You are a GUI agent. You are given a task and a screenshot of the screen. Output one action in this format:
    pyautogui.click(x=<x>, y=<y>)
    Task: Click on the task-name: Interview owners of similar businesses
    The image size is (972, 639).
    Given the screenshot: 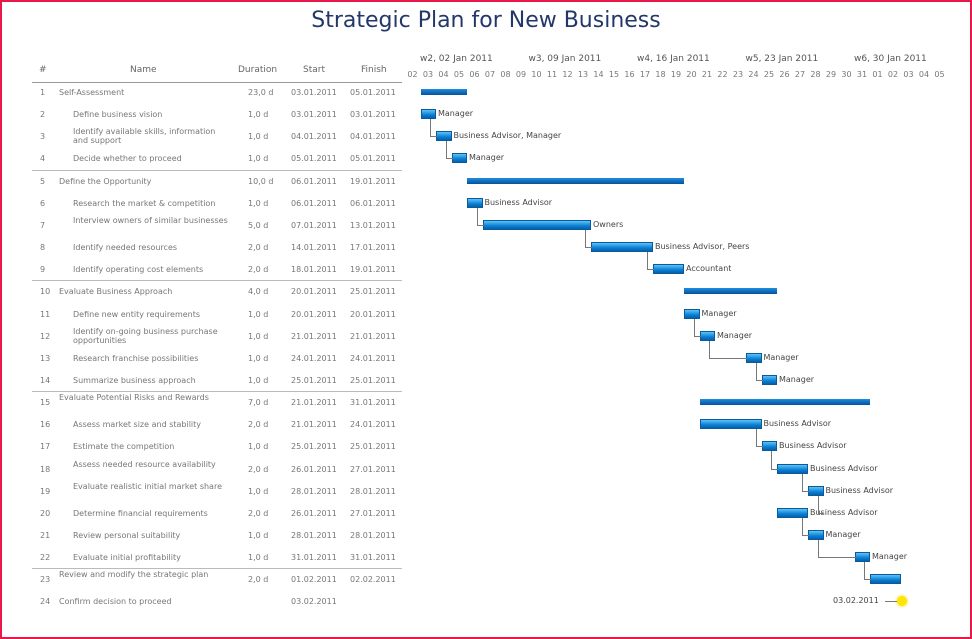 What is the action you would take?
    pyautogui.click(x=150, y=220)
    